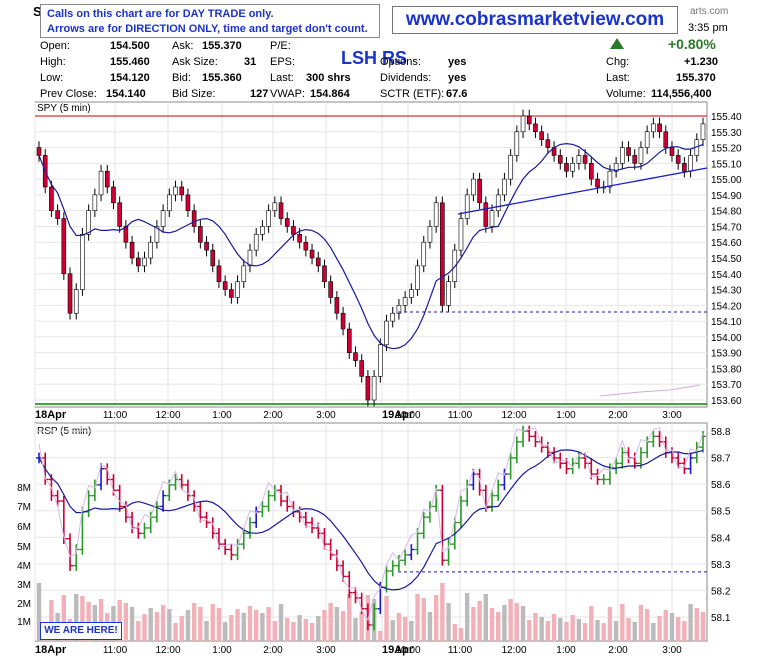 The width and height of the screenshot is (780, 659). I want to click on overlay-symbol: LSH RS, so click(374, 58).